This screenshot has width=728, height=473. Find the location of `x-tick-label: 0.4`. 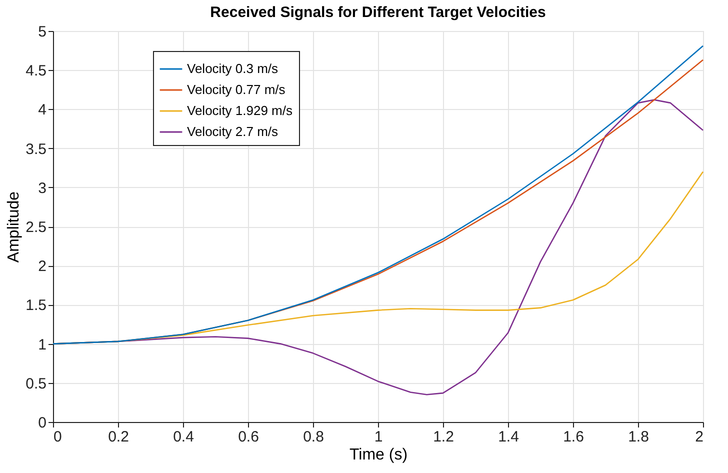

x-tick-label: 0.4 is located at coordinates (183, 437).